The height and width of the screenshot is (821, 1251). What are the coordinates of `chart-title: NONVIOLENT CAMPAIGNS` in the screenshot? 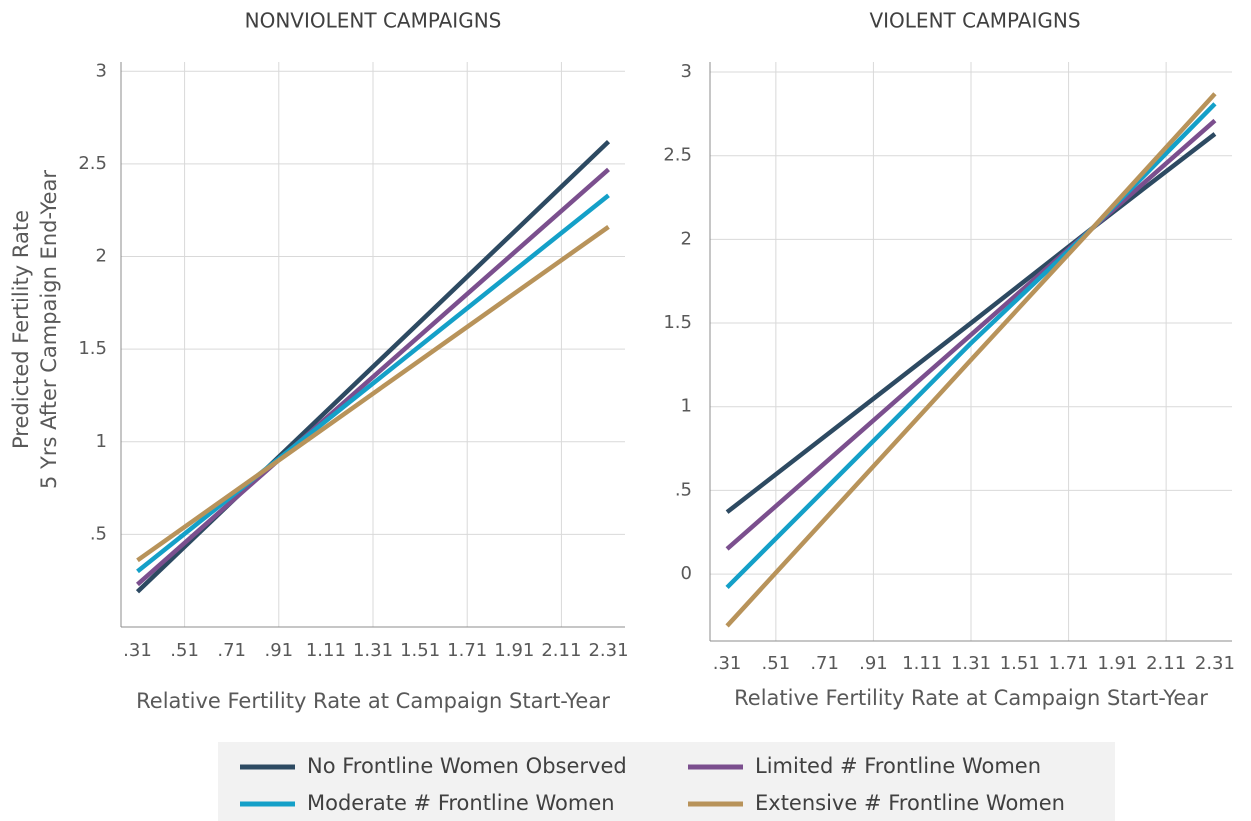 It's located at (373, 21).